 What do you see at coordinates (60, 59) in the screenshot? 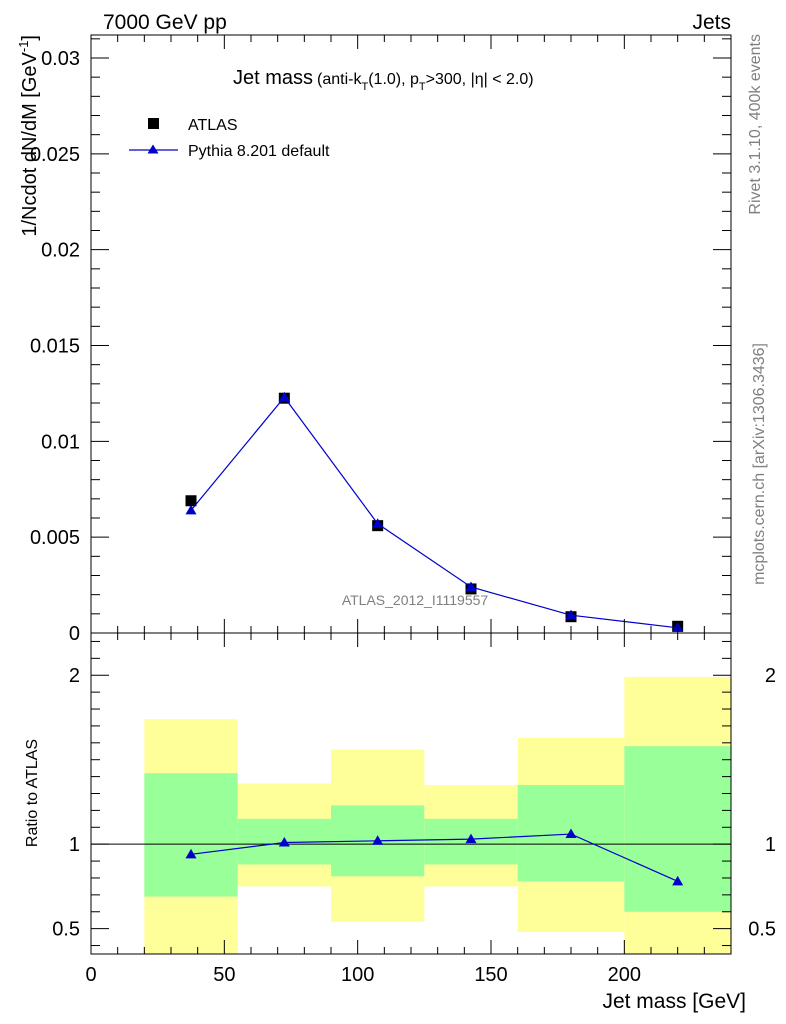
I see `y-tick-label: 0.03` at bounding box center [60, 59].